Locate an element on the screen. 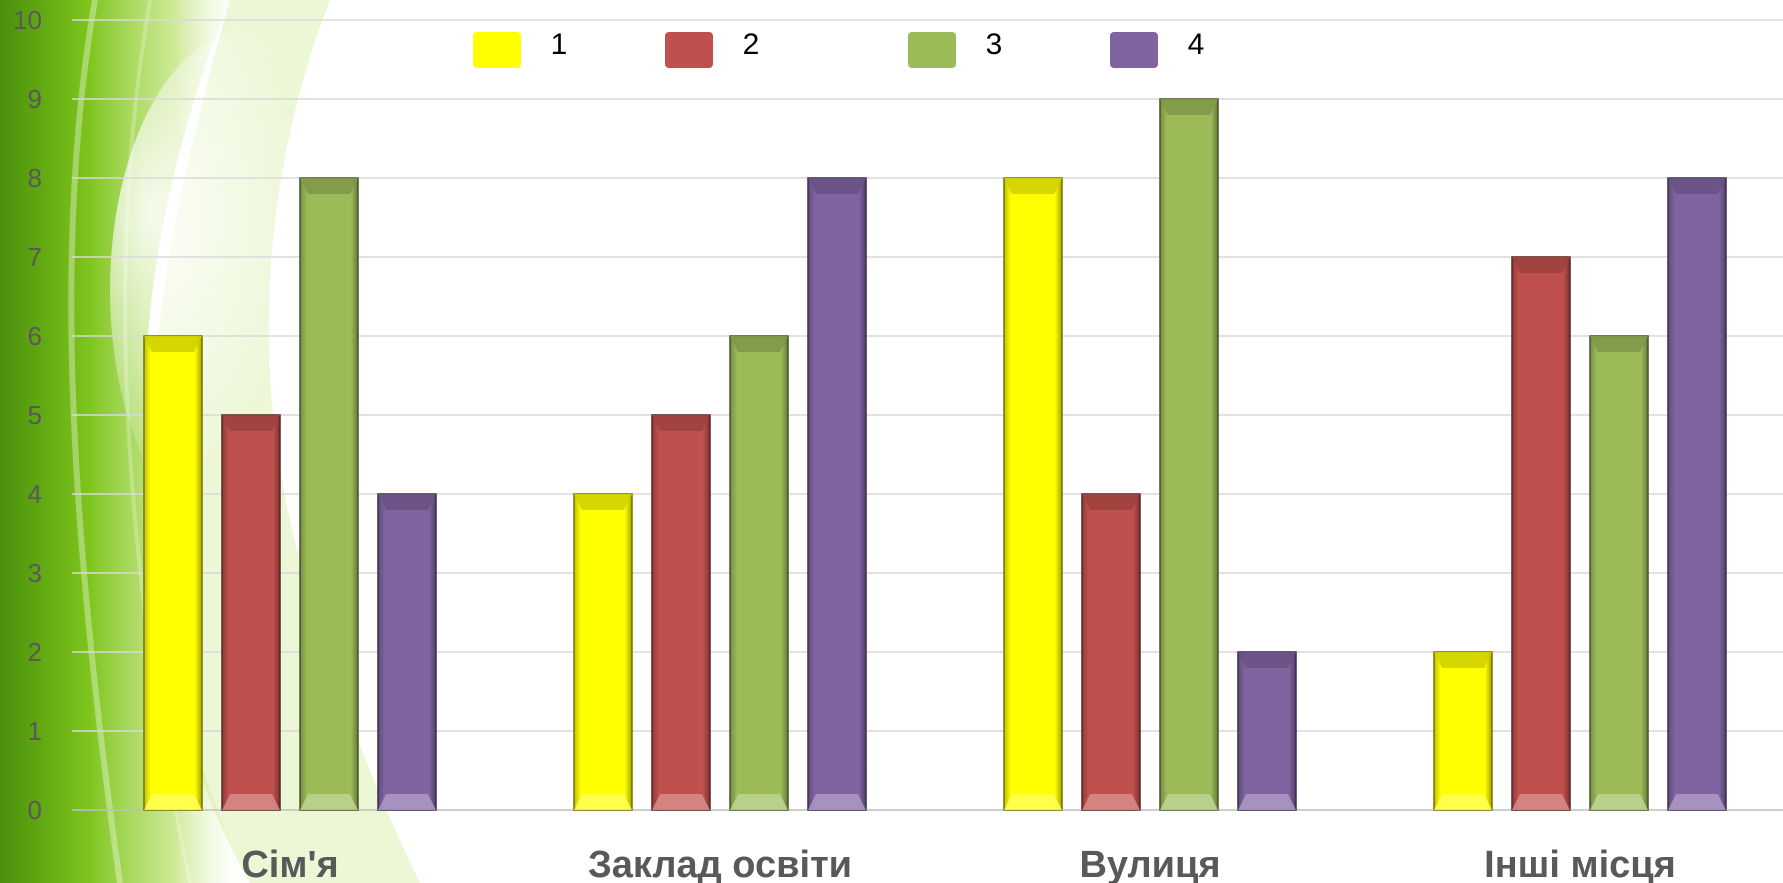 Image resolution: width=1783 pixels, height=883 pixels. y-tick-label: 8 is located at coordinates (35, 178).